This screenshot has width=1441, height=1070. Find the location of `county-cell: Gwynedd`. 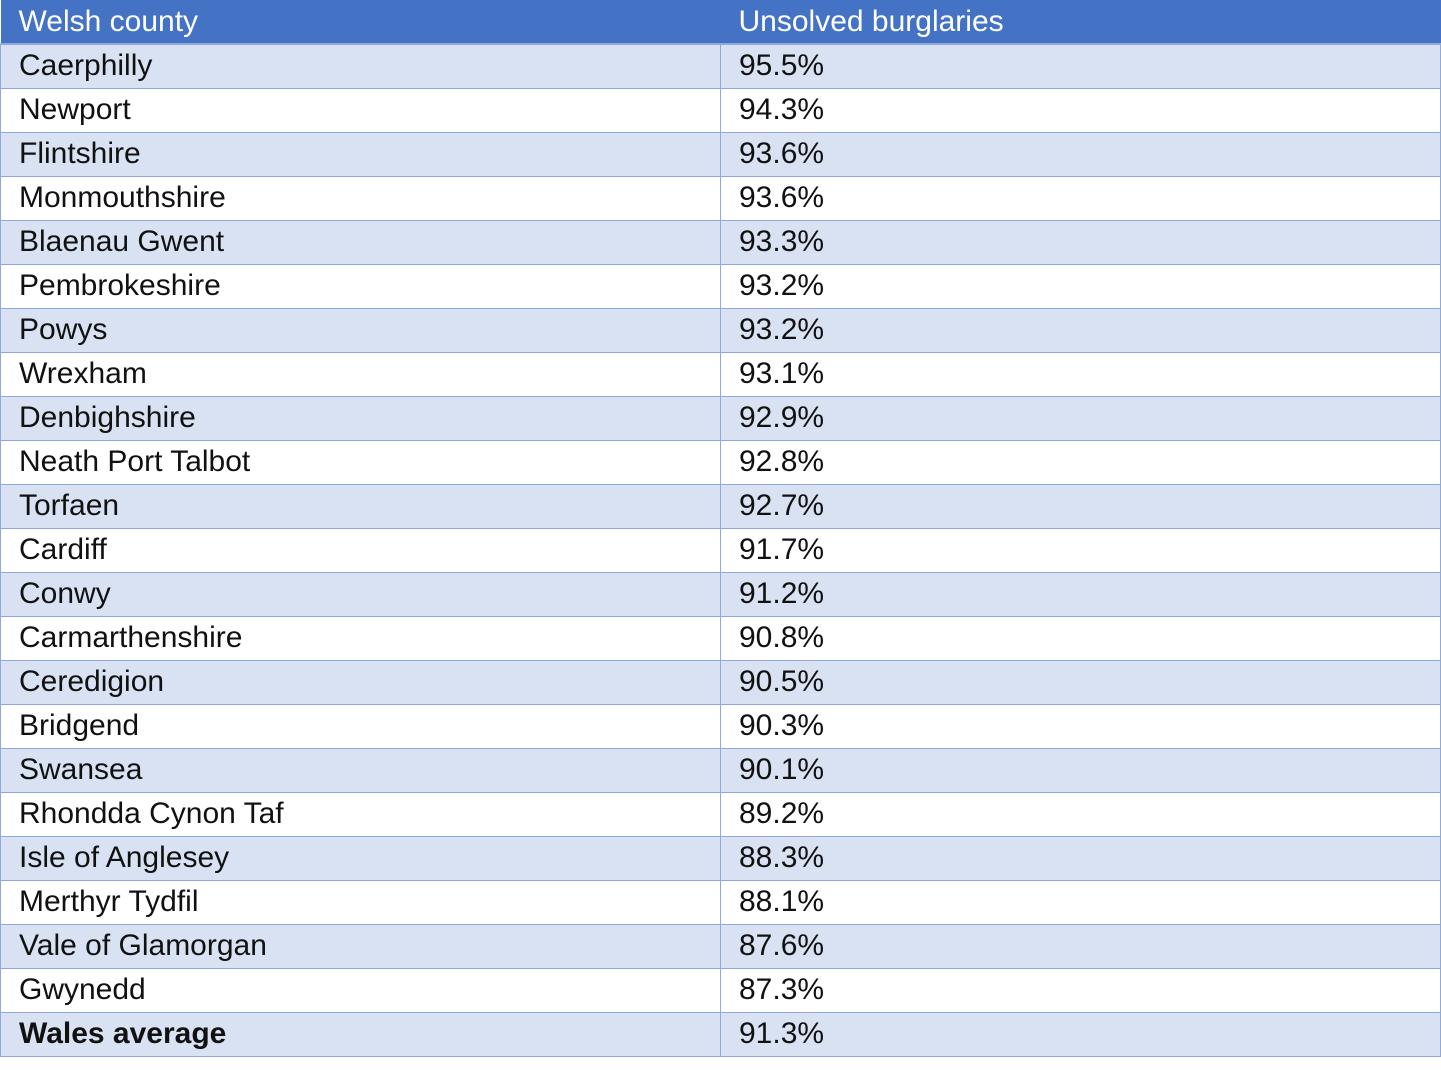

county-cell: Gwynedd is located at coordinates (360, 990).